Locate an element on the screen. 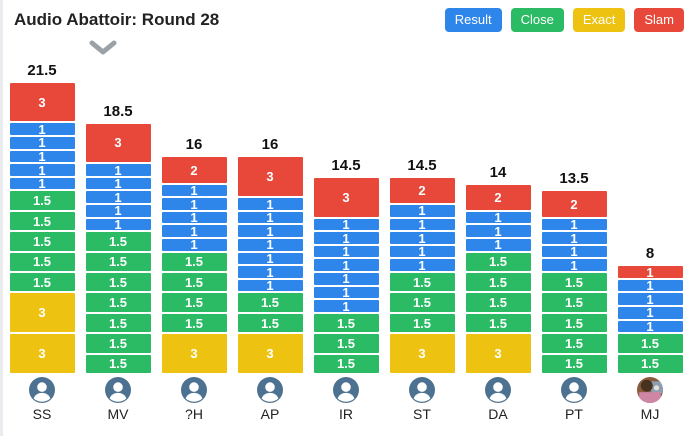 The height and width of the screenshot is (436, 690). column-total: 18.5 is located at coordinates (118, 111).